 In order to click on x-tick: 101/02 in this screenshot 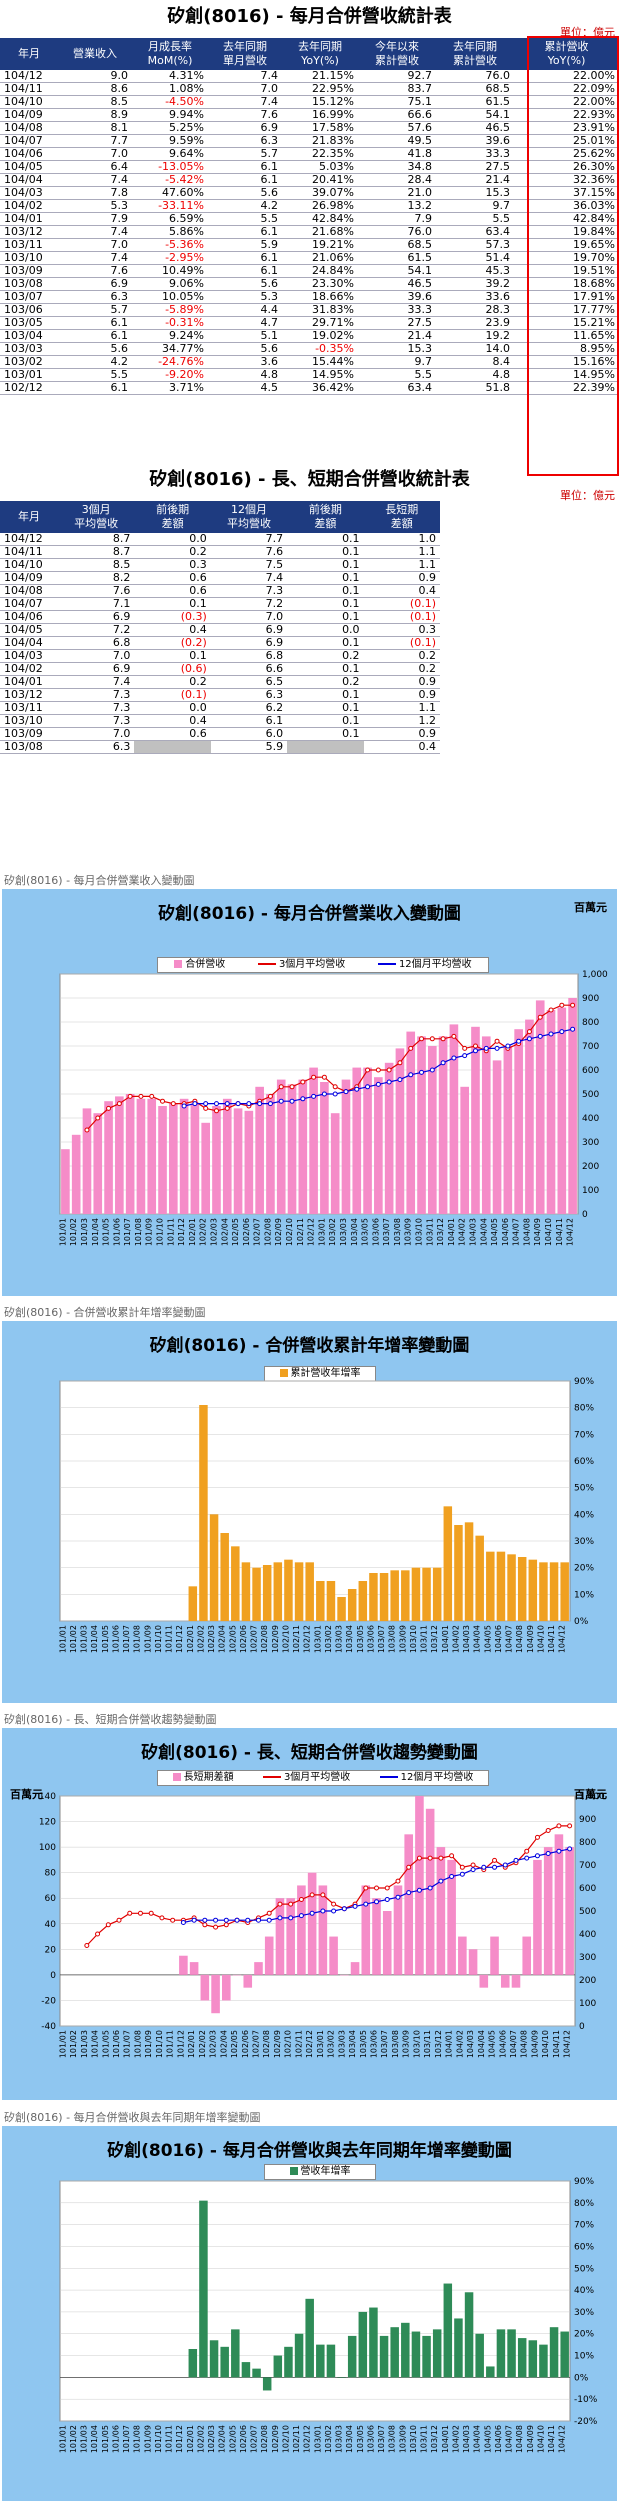, I will do `click(73, 2044)`.